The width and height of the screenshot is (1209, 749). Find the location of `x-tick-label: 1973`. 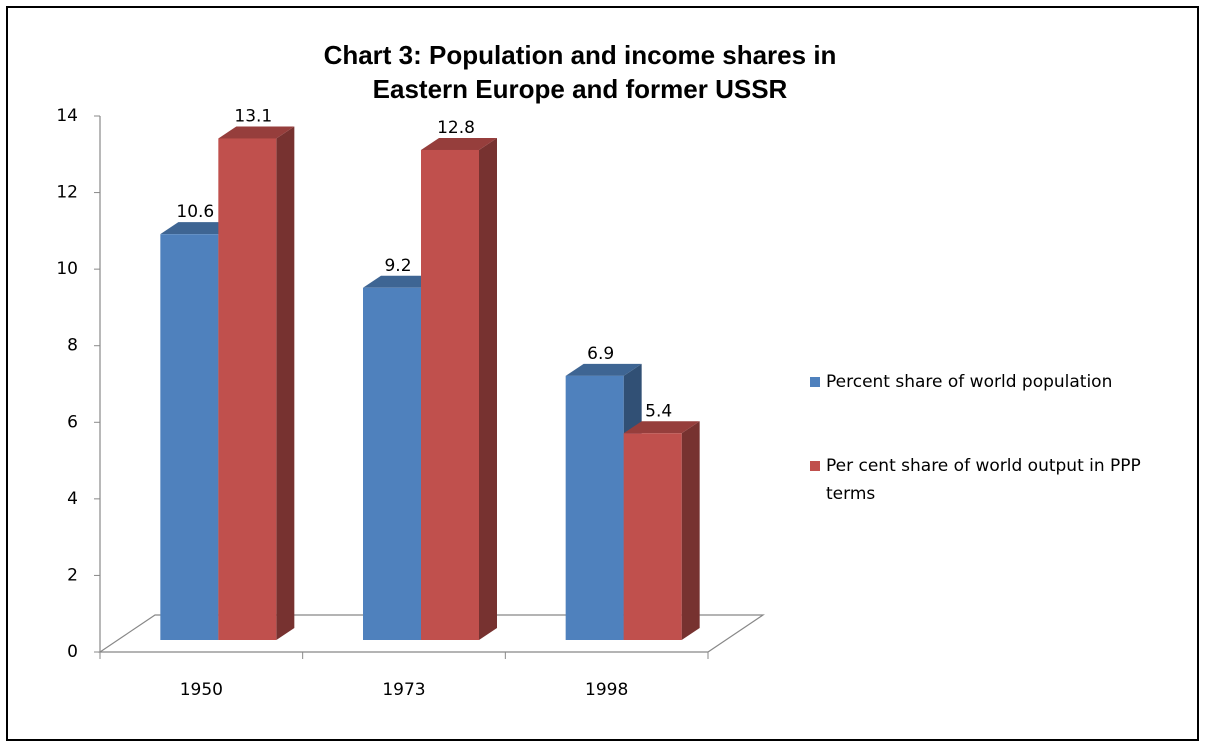

x-tick-label: 1973 is located at coordinates (403, 690).